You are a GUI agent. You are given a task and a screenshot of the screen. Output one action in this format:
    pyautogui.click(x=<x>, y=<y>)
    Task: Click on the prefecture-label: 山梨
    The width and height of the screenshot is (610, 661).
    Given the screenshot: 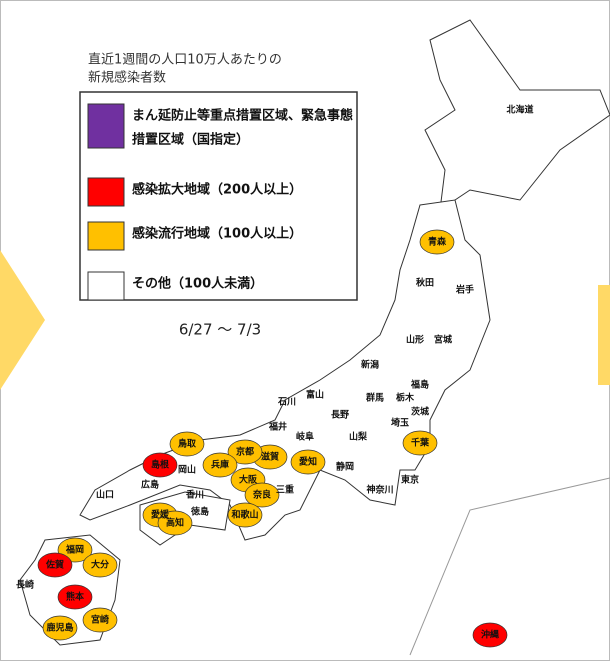 What is the action you would take?
    pyautogui.click(x=358, y=437)
    